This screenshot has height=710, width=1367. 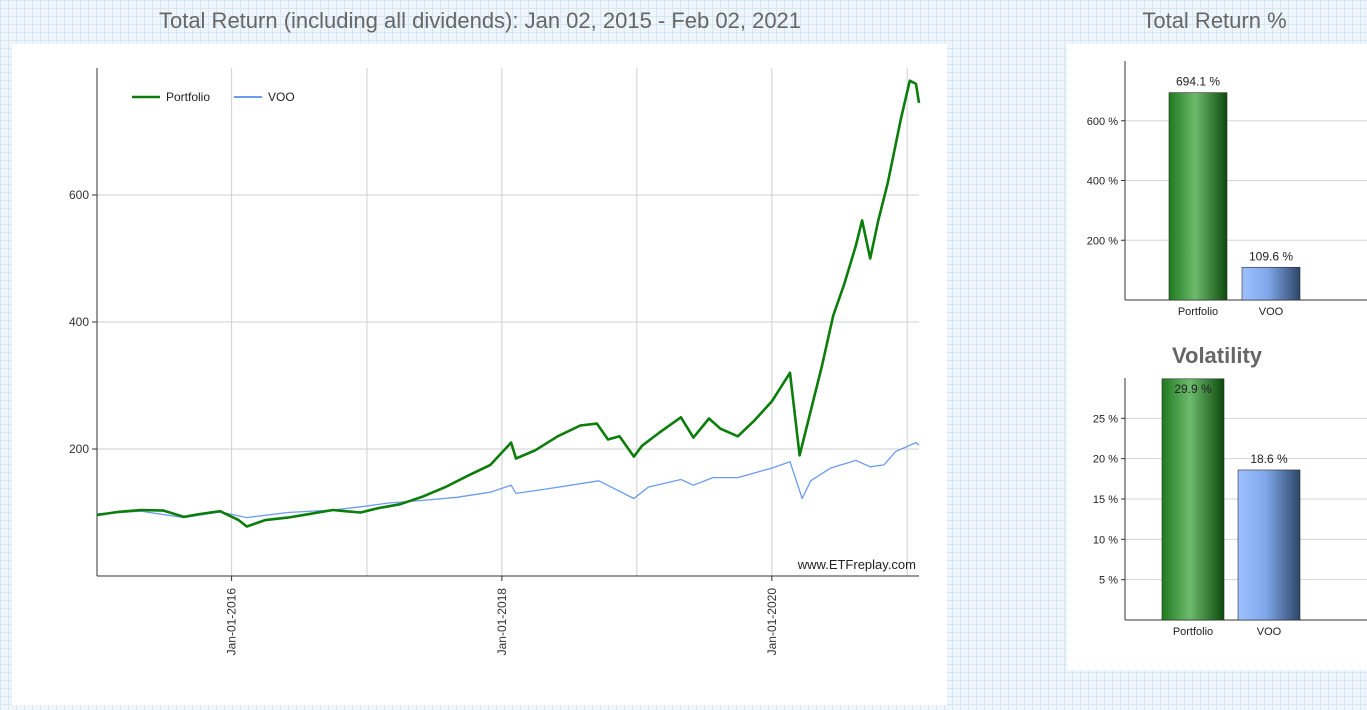 I want to click on y-tick-label: 20 %, so click(x=1105, y=460).